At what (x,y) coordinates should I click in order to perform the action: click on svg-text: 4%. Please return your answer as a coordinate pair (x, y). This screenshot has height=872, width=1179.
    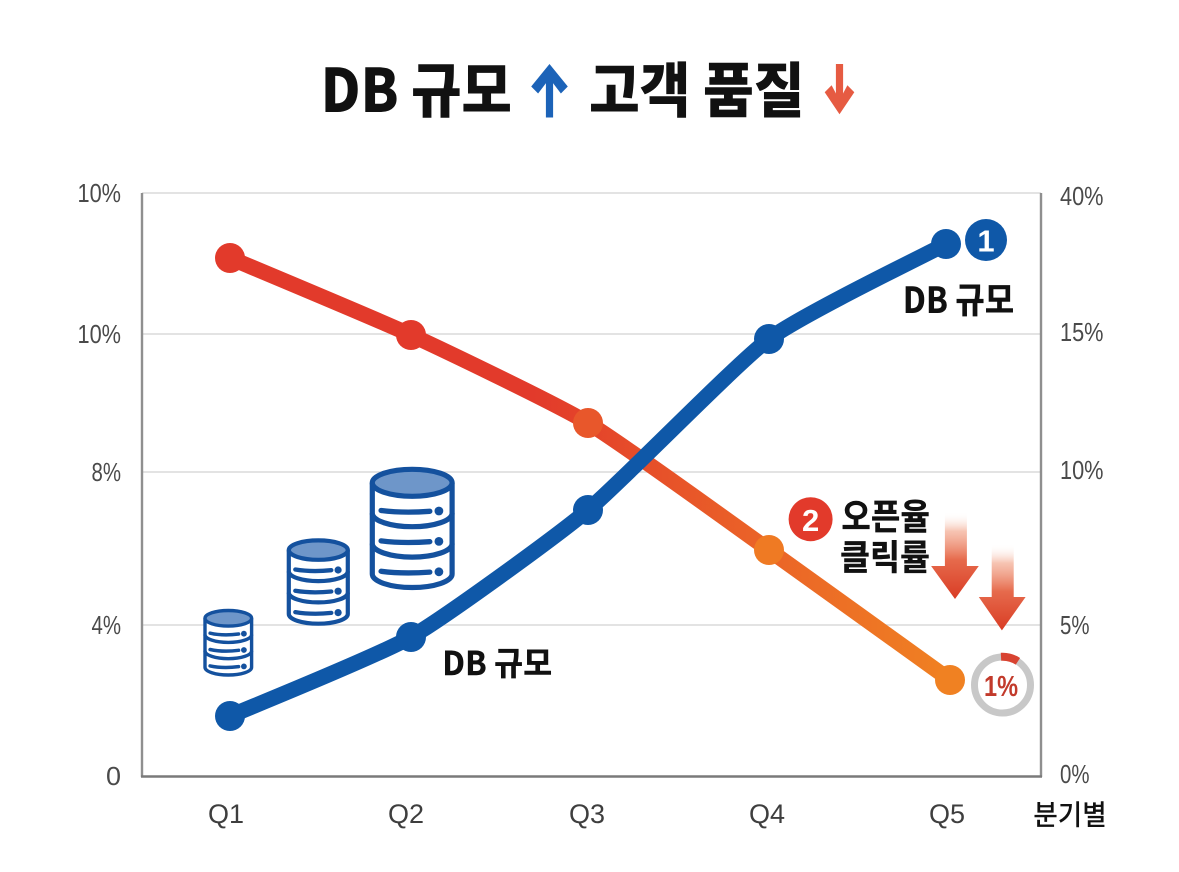
    Looking at the image, I should click on (107, 625).